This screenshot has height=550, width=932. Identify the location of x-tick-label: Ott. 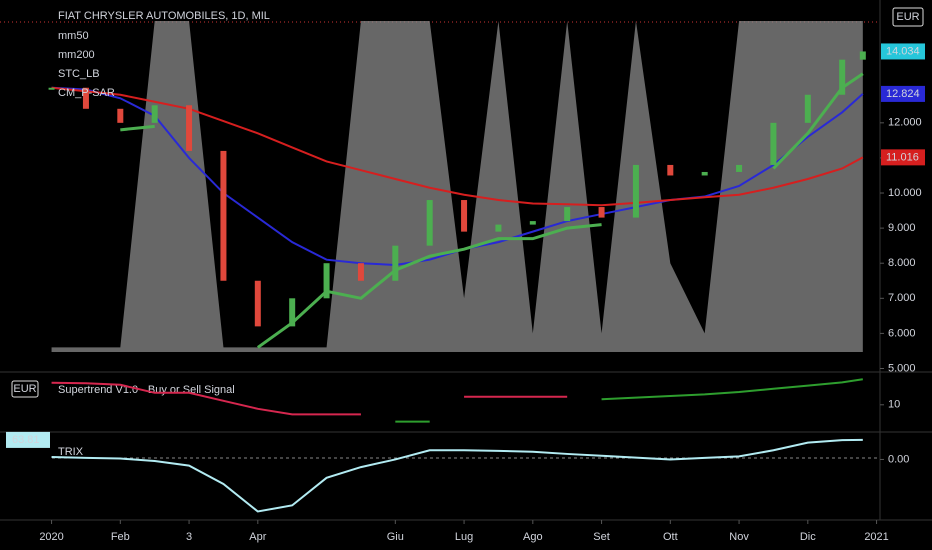
(670, 537).